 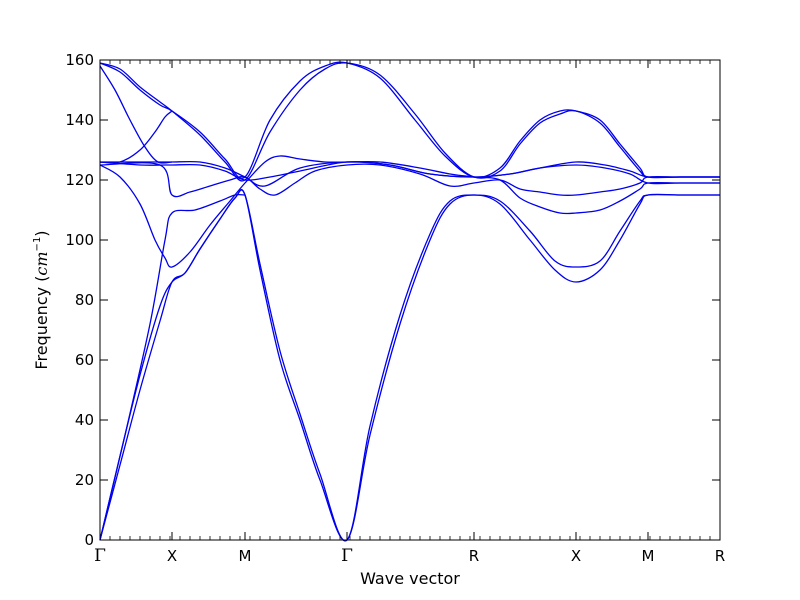 What do you see at coordinates (84, 420) in the screenshot?
I see `y-tick-label: 40` at bounding box center [84, 420].